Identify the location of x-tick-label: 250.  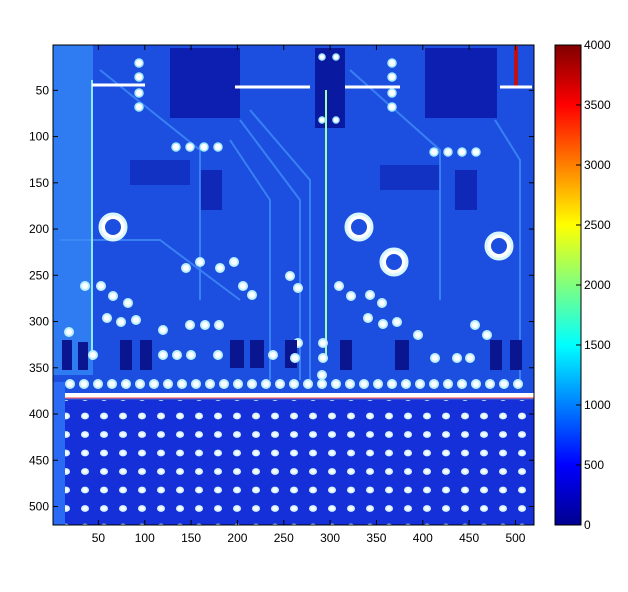
(284, 538).